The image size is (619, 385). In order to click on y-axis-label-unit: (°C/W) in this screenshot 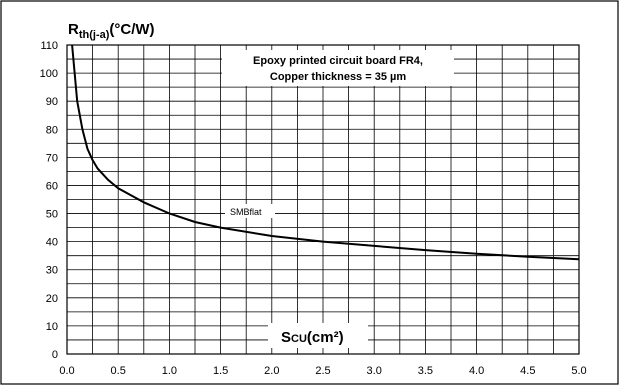, I will do `click(131, 29)`.